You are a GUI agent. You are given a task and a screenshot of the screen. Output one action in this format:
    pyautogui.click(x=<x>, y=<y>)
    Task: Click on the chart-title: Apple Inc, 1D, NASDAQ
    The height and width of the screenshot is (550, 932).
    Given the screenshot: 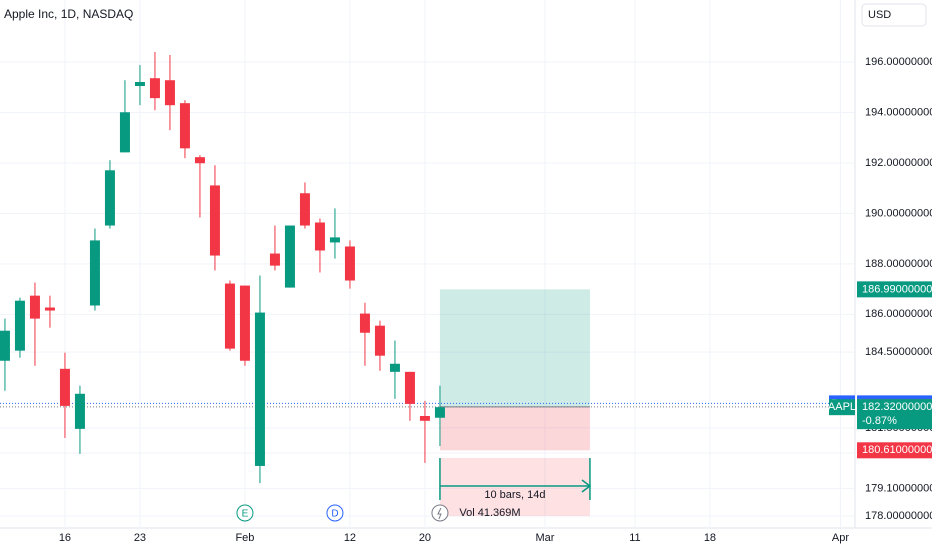 What is the action you would take?
    pyautogui.click(x=68, y=14)
    